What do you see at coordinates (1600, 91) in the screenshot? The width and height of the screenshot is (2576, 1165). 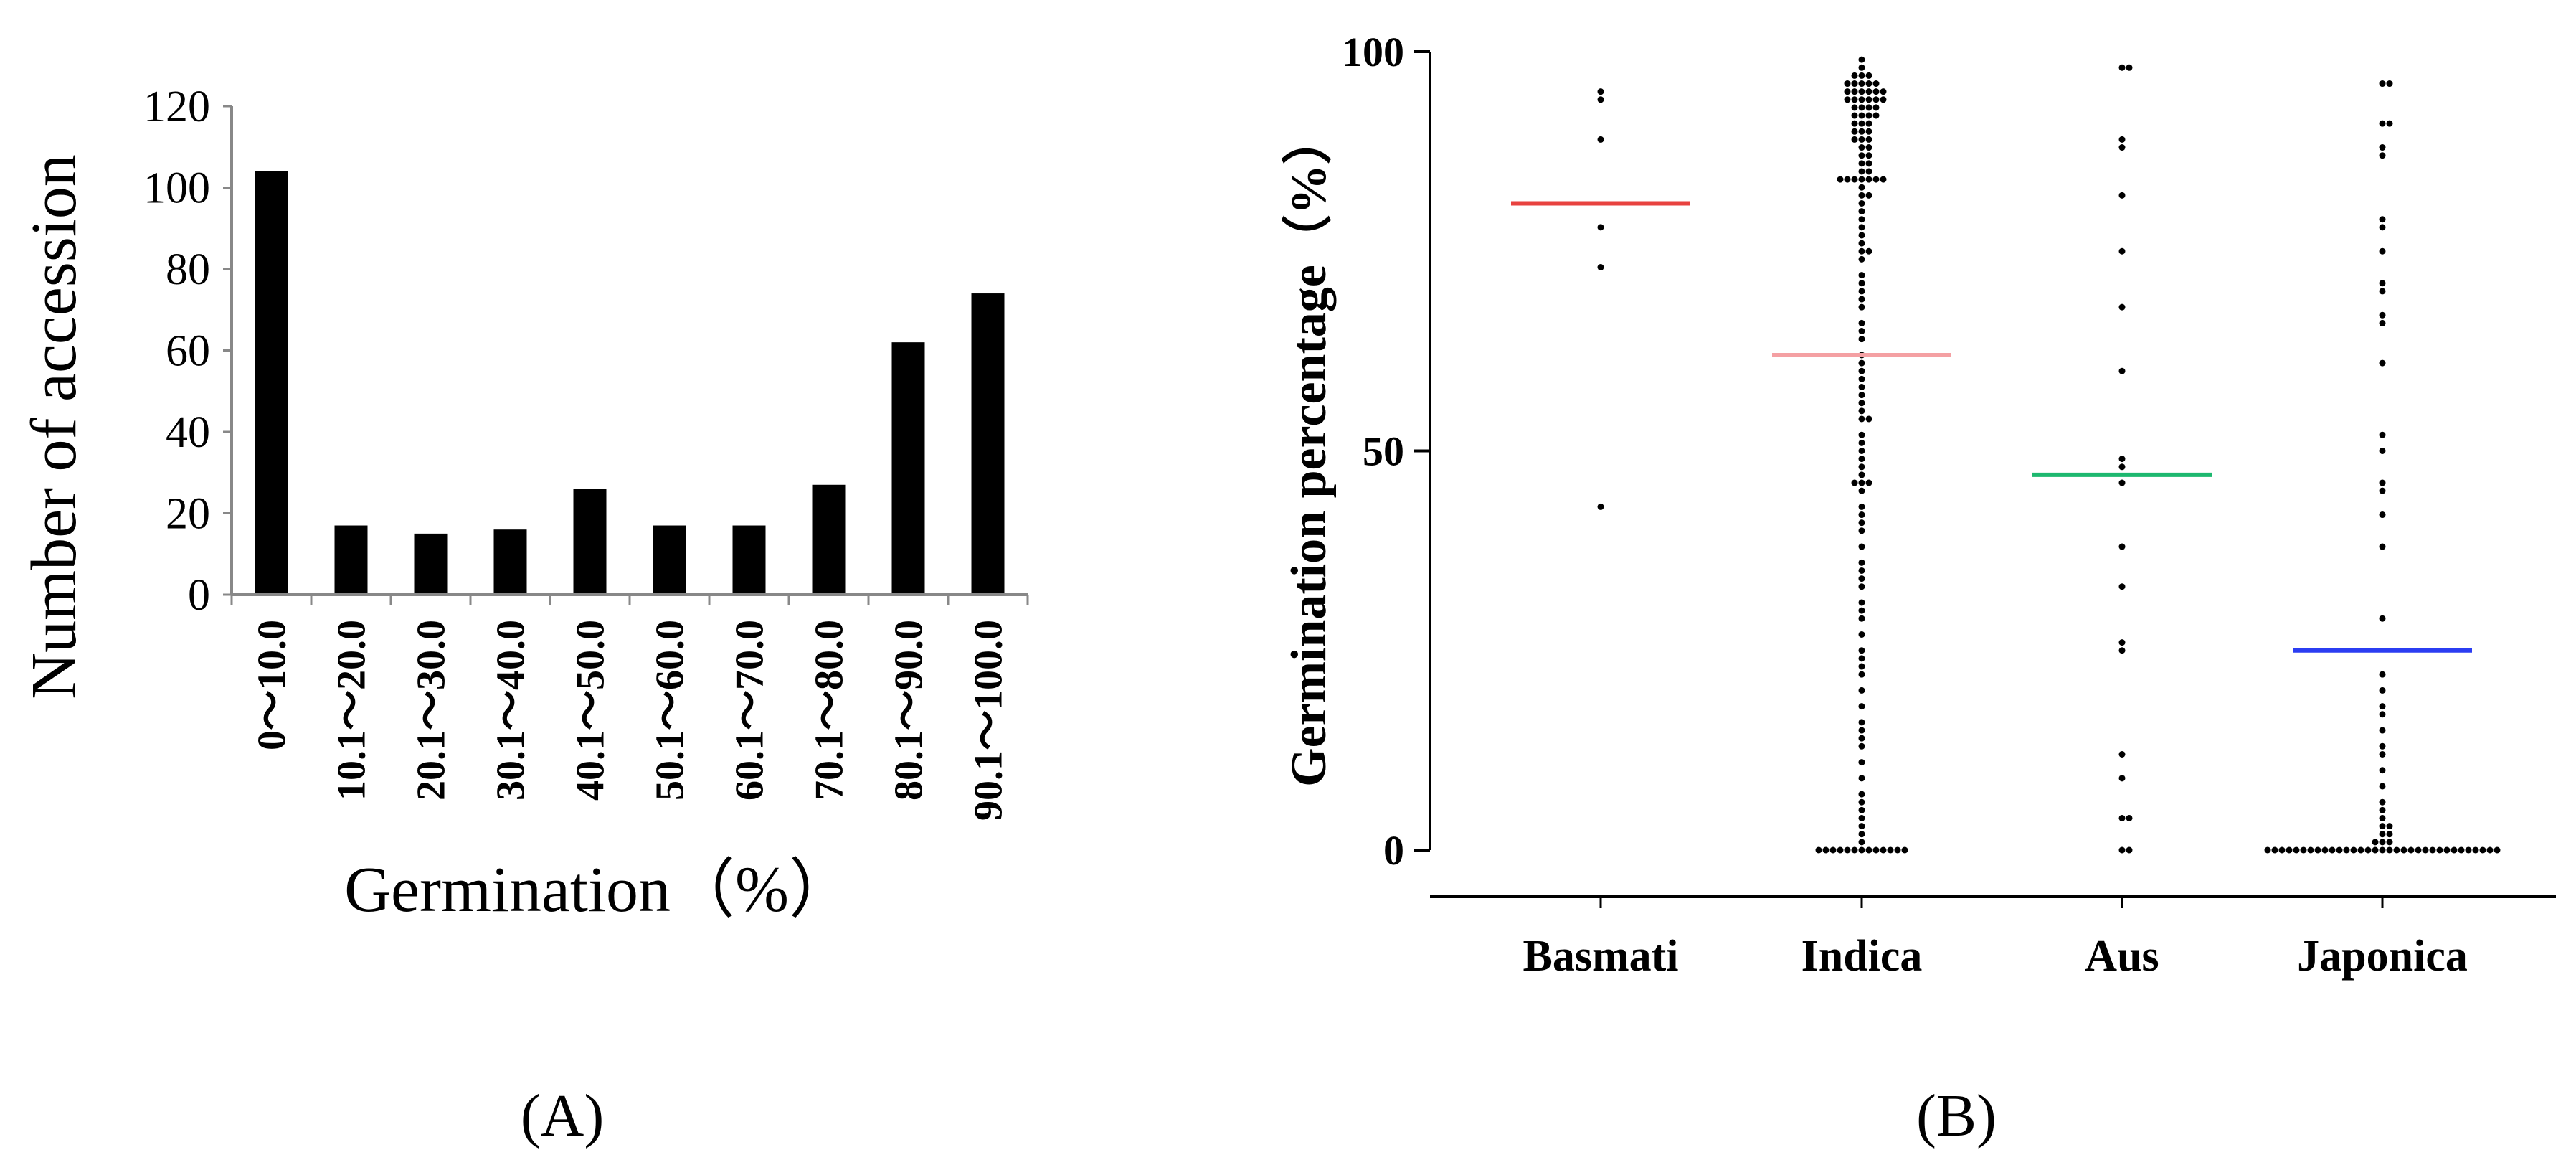 I see `point-basmati` at bounding box center [1600, 91].